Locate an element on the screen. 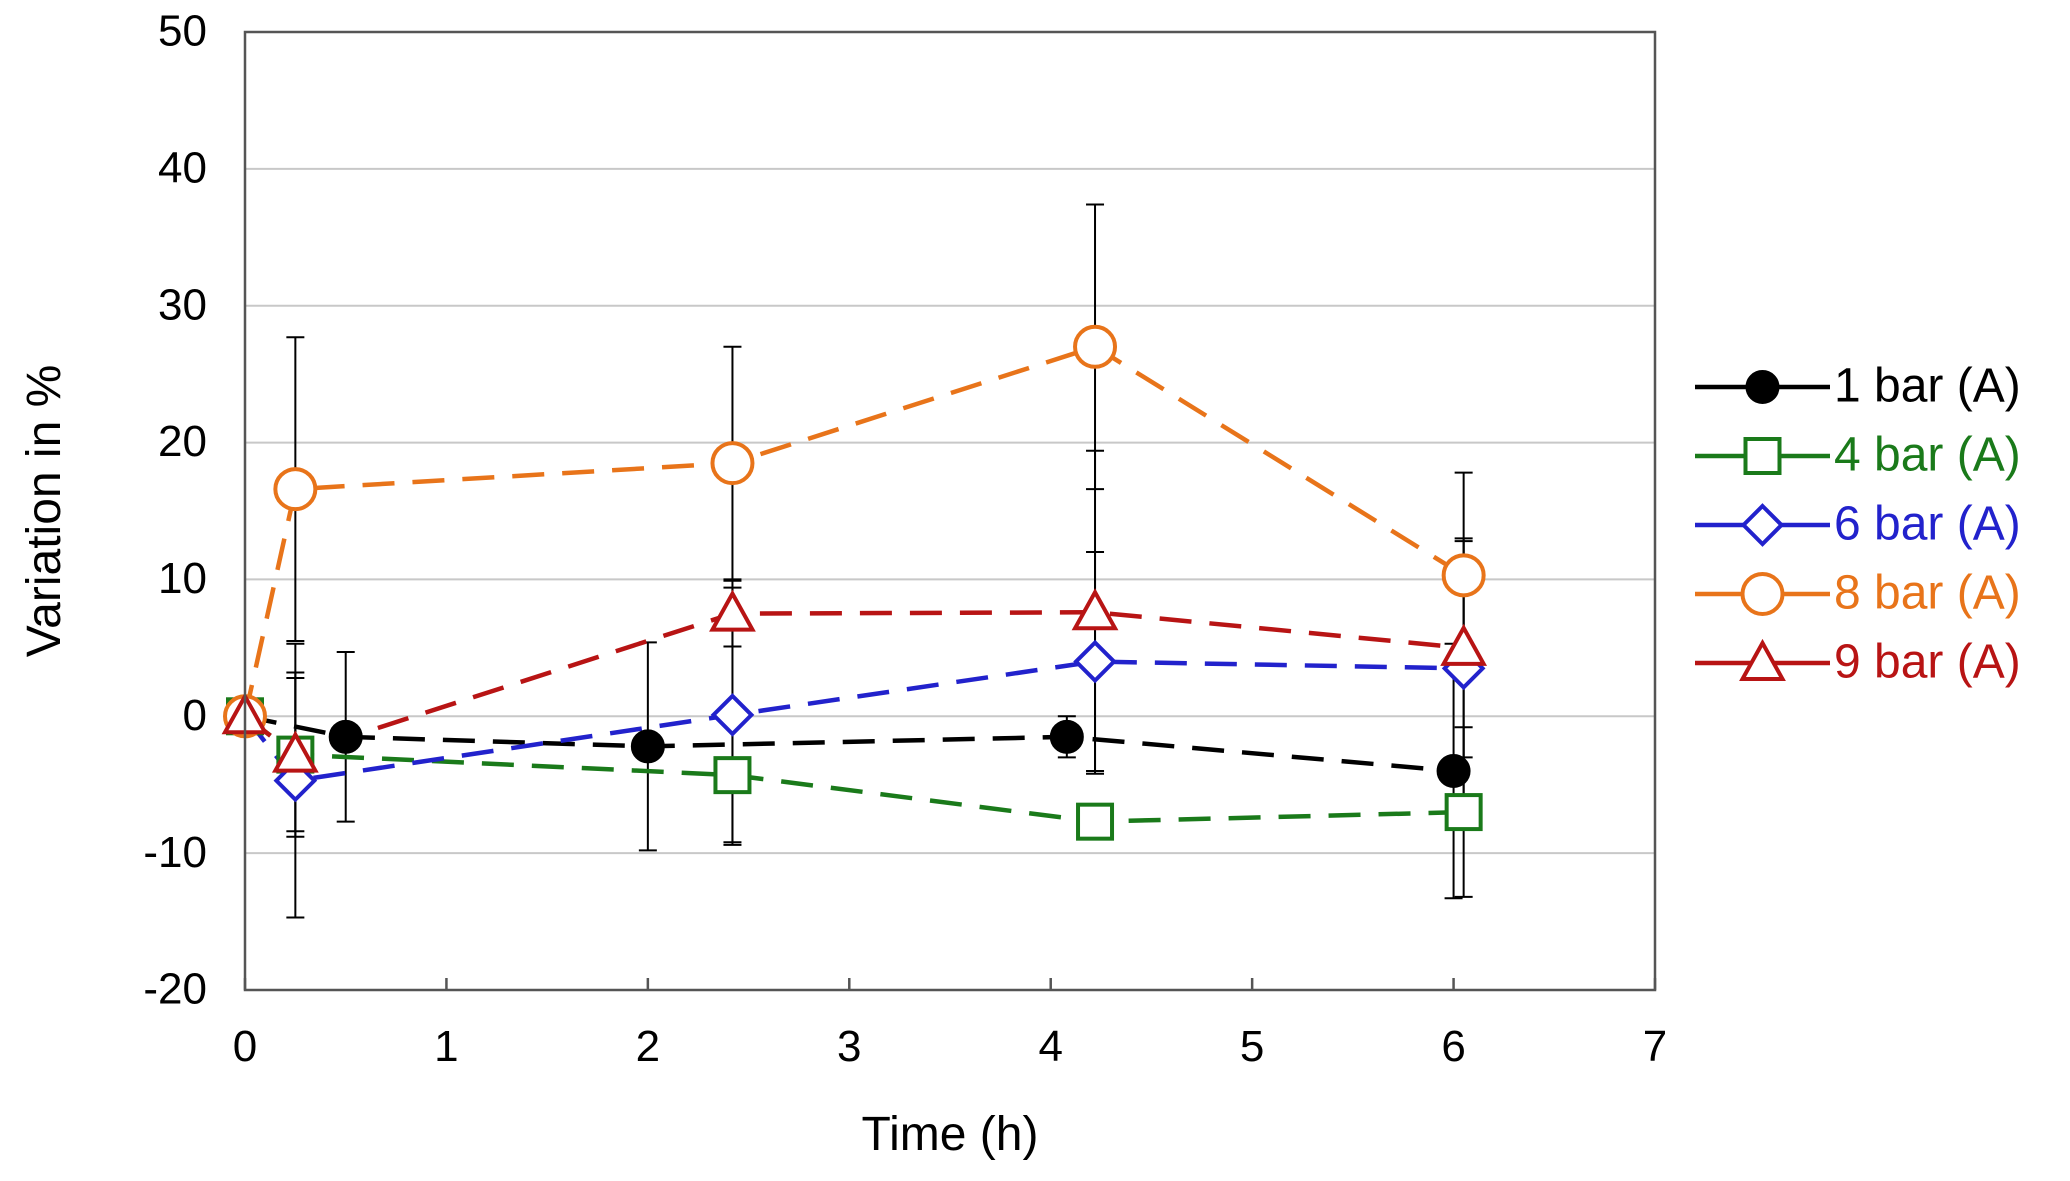 This screenshot has width=2070, height=1181. x-tick-label: 2 is located at coordinates (648, 1046).